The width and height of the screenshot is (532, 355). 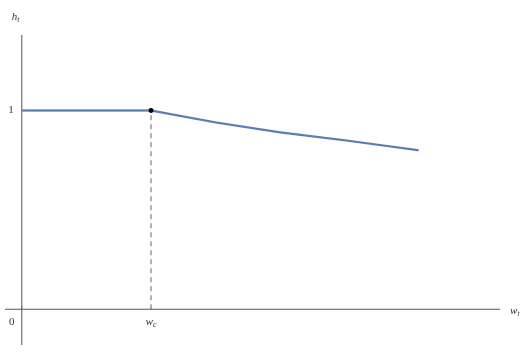 What do you see at coordinates (151, 322) in the screenshot?
I see `x-tick-label: wc` at bounding box center [151, 322].